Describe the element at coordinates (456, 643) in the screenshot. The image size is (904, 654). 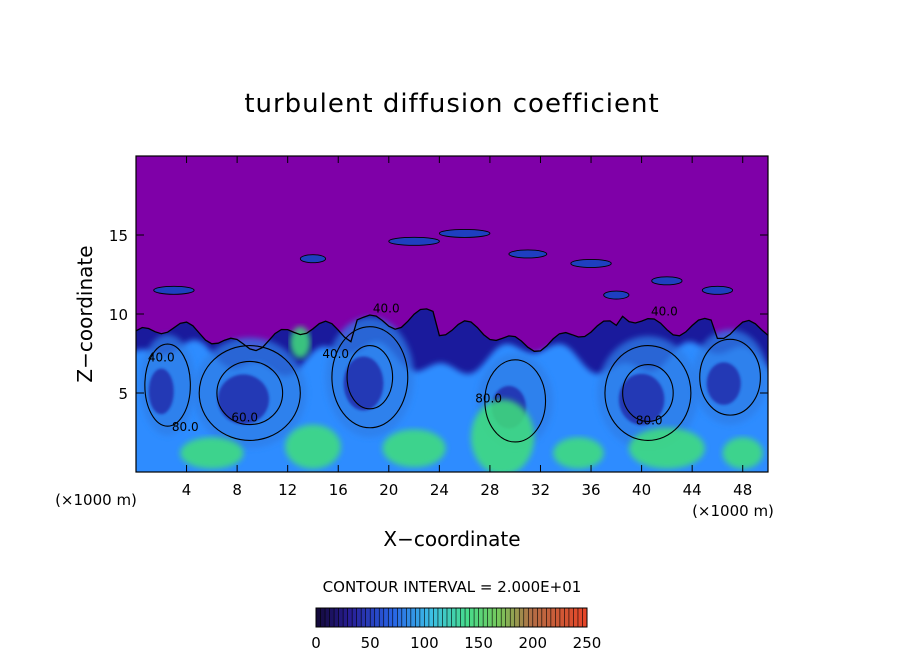
I see `colorbar-tick-labels: 0 50 100 150 200 250` at that location.